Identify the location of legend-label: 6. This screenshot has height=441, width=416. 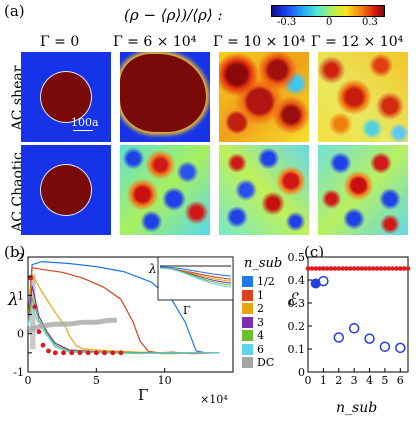
(260, 349).